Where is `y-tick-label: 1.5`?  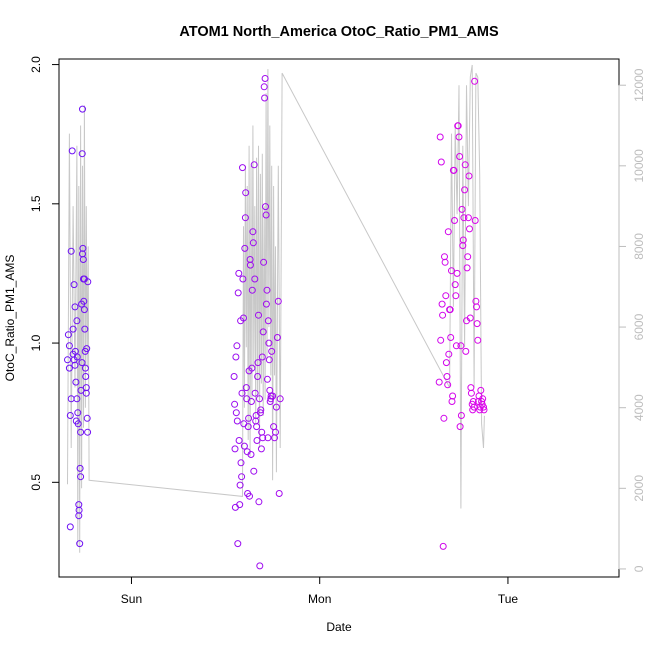 y-tick-label: 1.5 is located at coordinates (36, 203).